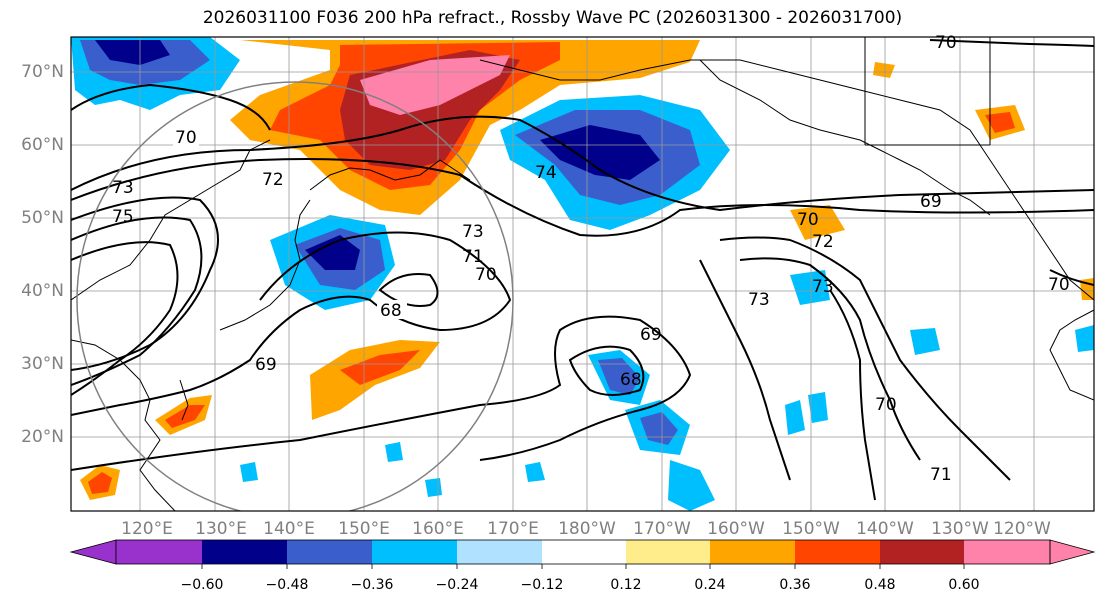 The height and width of the screenshot is (604, 1105). Describe the element at coordinates (626, 585) in the screenshot. I see `colorbar-tick-label: 0.12` at that location.